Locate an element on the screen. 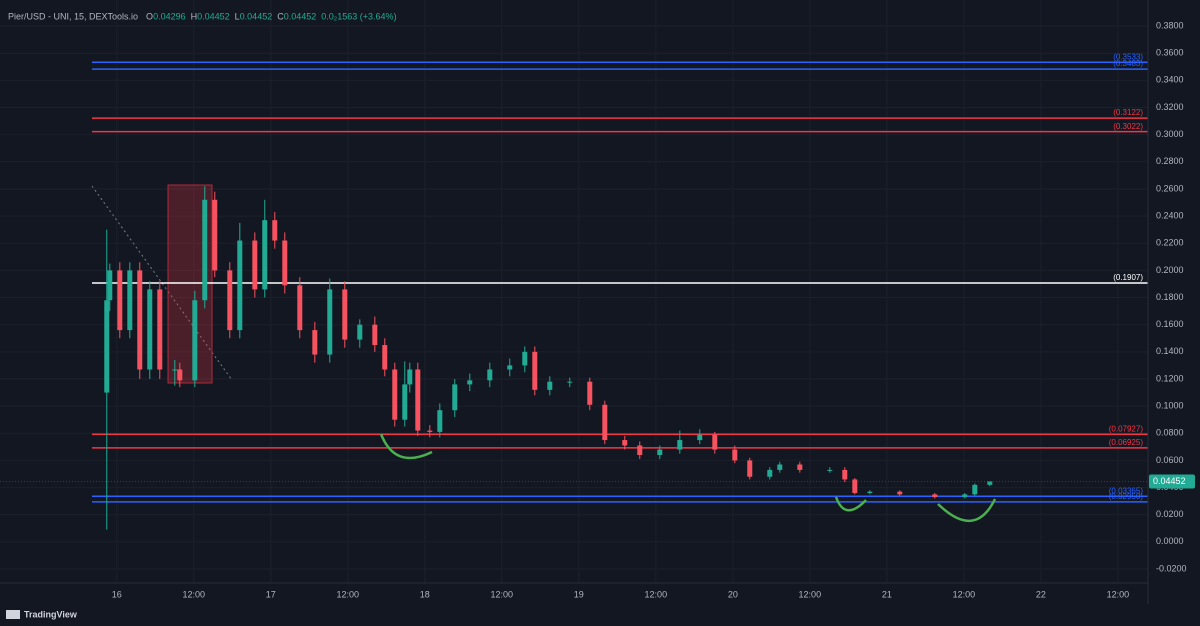 The height and width of the screenshot is (626, 1200). level-label: (0.3022) is located at coordinates (1128, 126).